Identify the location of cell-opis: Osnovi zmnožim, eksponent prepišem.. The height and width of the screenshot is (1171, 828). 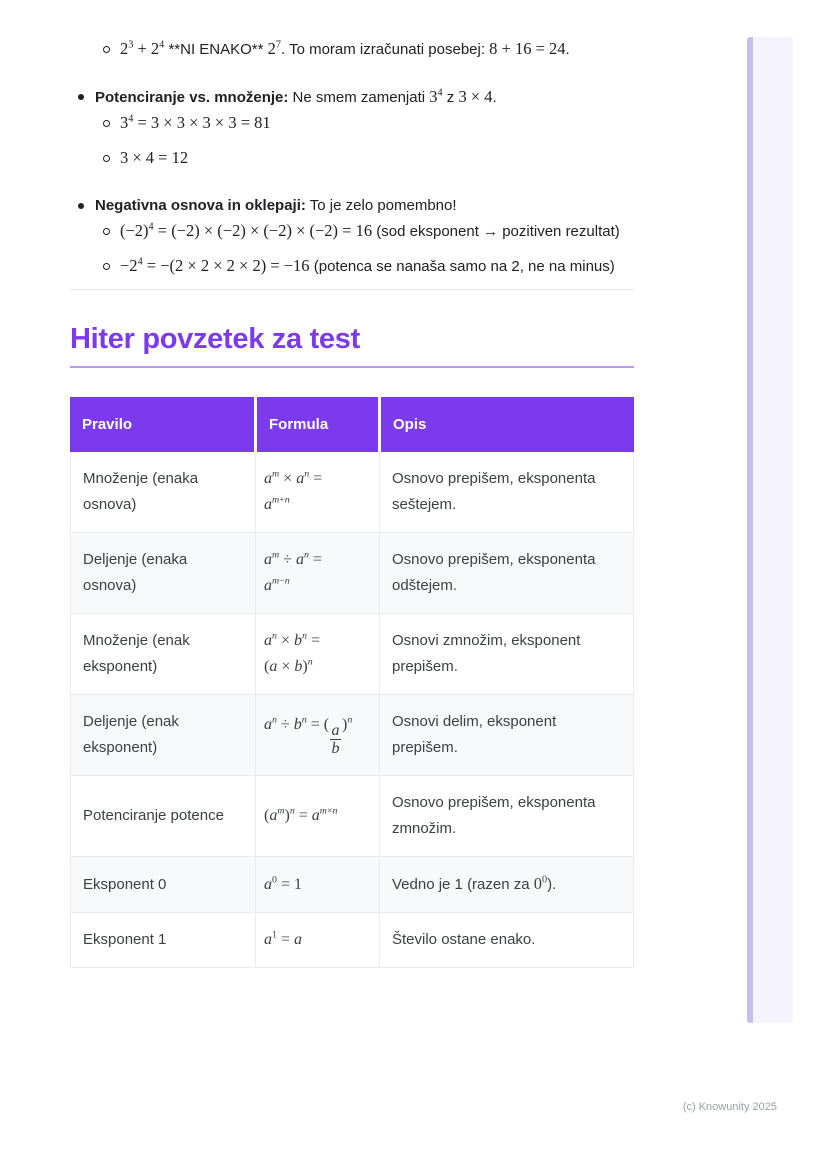
(507, 654).